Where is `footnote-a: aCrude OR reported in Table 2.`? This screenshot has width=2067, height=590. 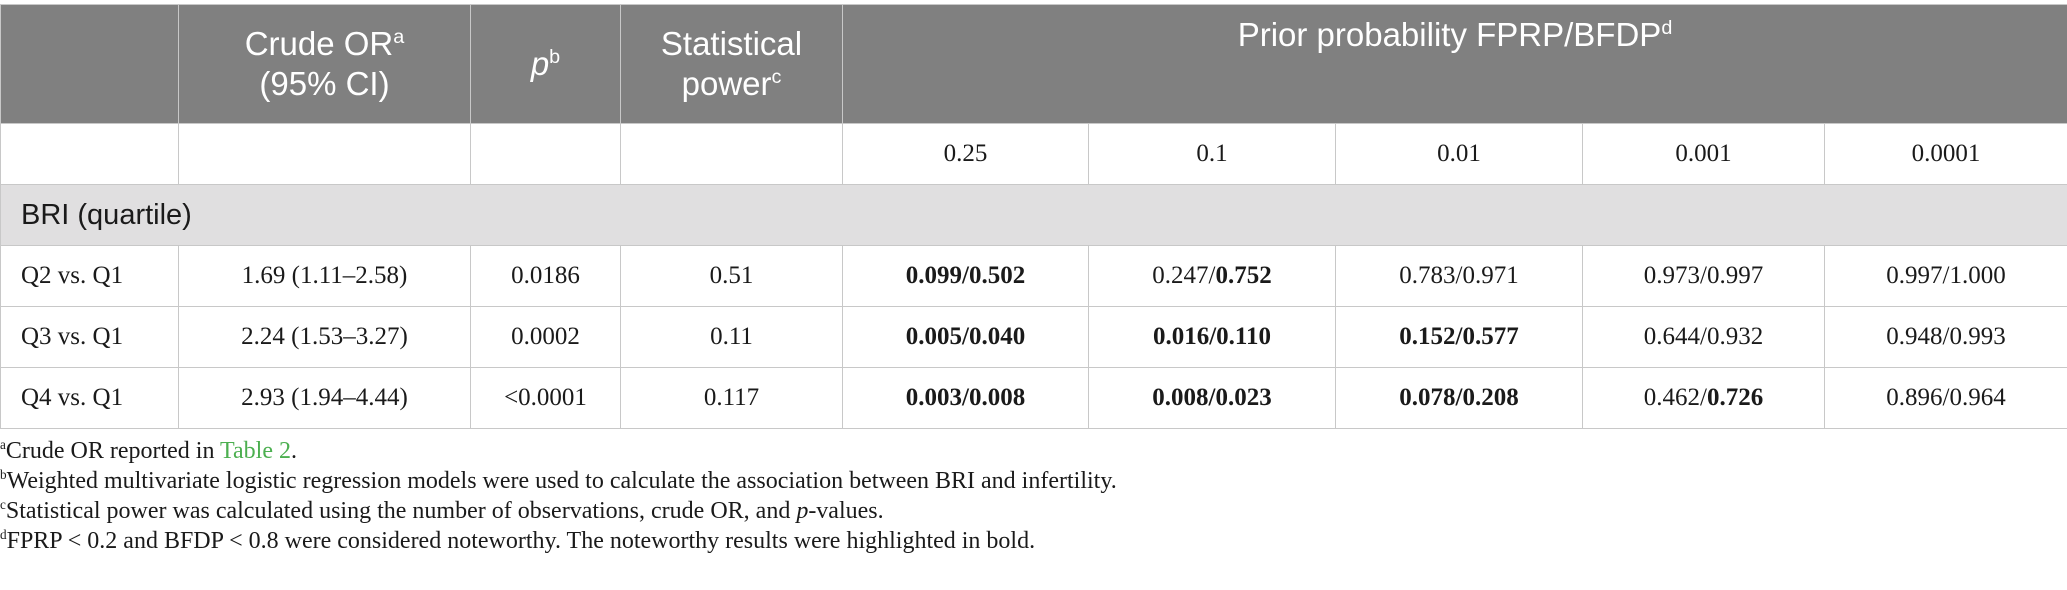
footnote-a: aCrude OR reported in Table 2. is located at coordinates (149, 450).